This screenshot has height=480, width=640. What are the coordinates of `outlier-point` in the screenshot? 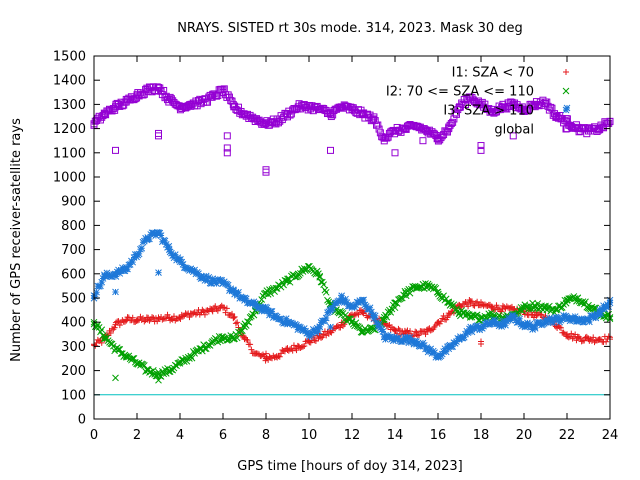 It's located at (227, 148).